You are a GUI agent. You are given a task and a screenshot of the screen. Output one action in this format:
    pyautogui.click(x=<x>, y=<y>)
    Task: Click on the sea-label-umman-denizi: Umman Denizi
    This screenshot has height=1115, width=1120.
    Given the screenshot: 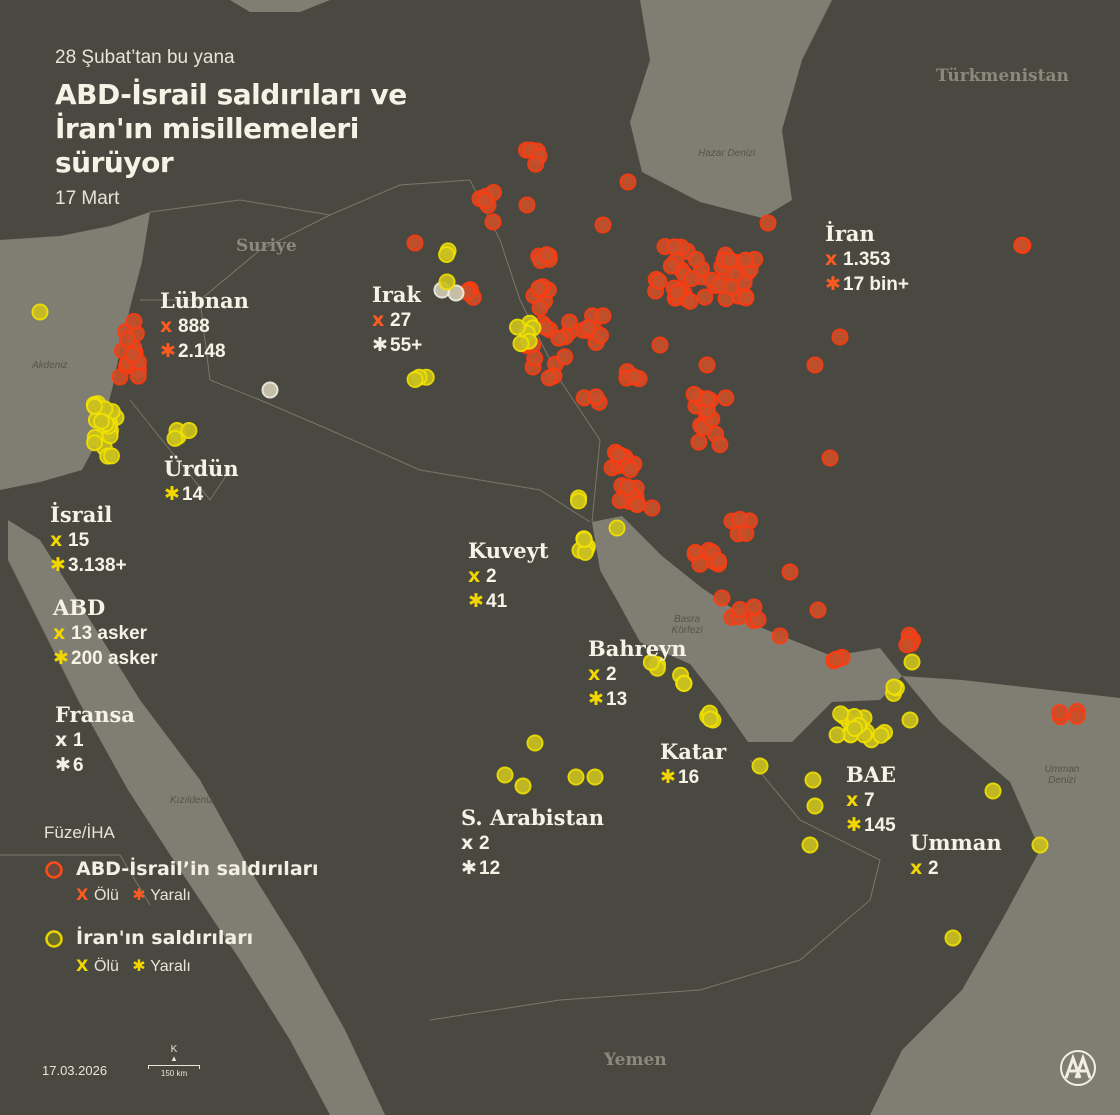 What is the action you would take?
    pyautogui.click(x=1062, y=775)
    